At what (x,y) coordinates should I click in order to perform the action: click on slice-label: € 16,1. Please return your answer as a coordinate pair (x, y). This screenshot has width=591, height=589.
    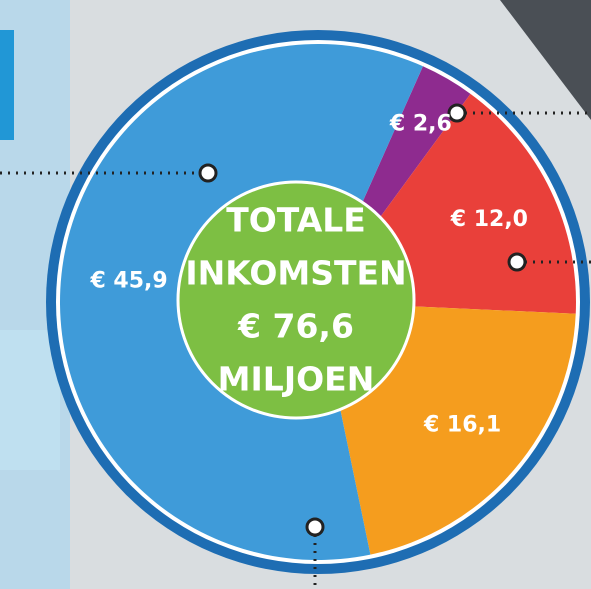
    Looking at the image, I should click on (462, 424).